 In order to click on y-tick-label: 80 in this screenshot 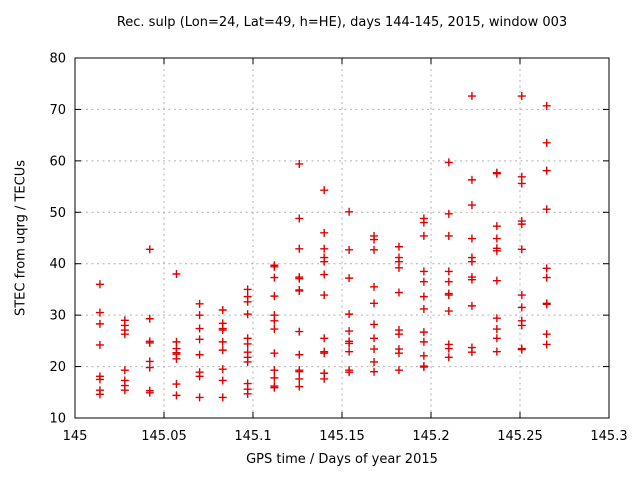, I will do `click(57, 59)`.